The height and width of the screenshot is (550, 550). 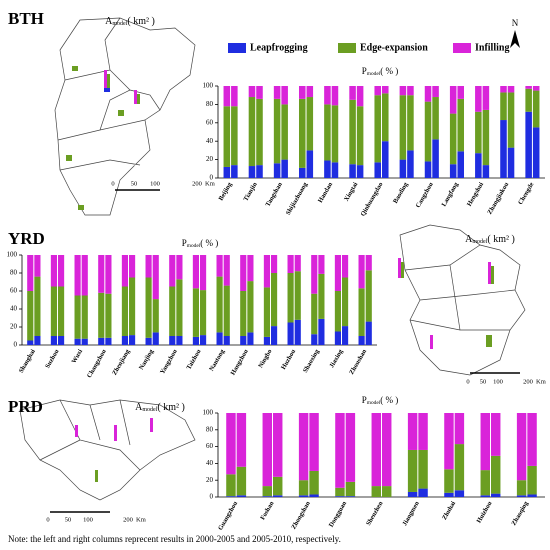 I want to click on x-tick-label: Zhoushan, so click(x=358, y=362).